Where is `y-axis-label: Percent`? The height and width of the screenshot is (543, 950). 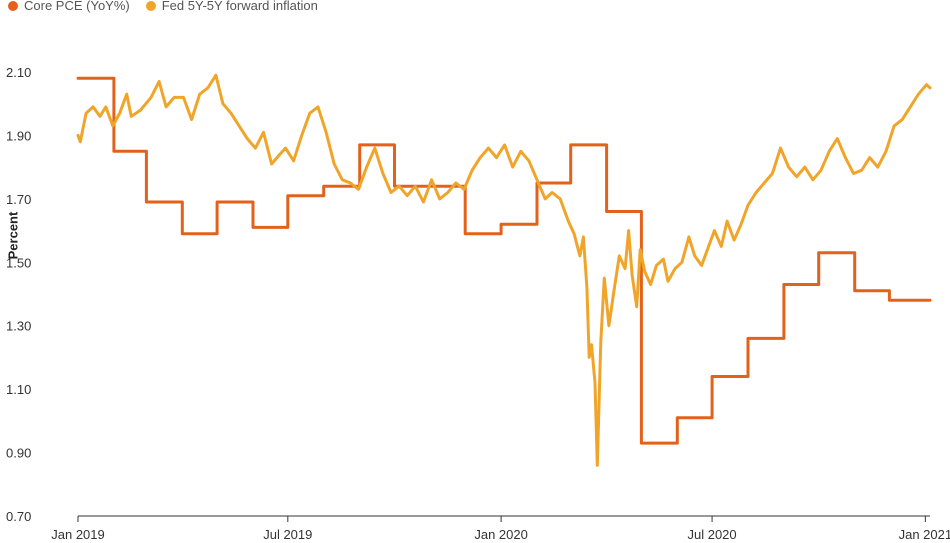 y-axis-label: Percent is located at coordinates (13, 235).